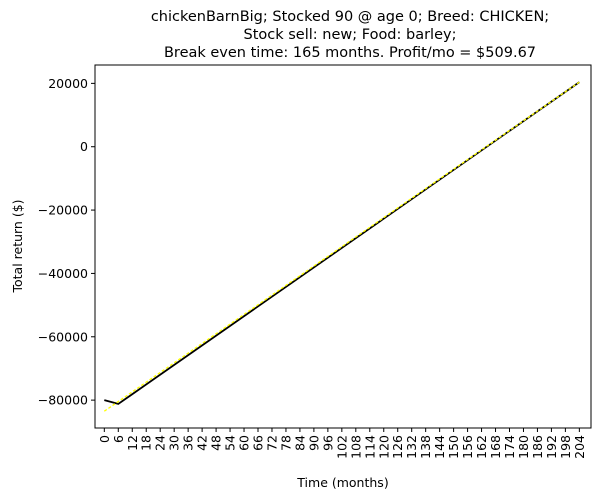 The width and height of the screenshot is (601, 500). What do you see at coordinates (188, 443) in the screenshot?
I see `x-tick-label: 36` at bounding box center [188, 443].